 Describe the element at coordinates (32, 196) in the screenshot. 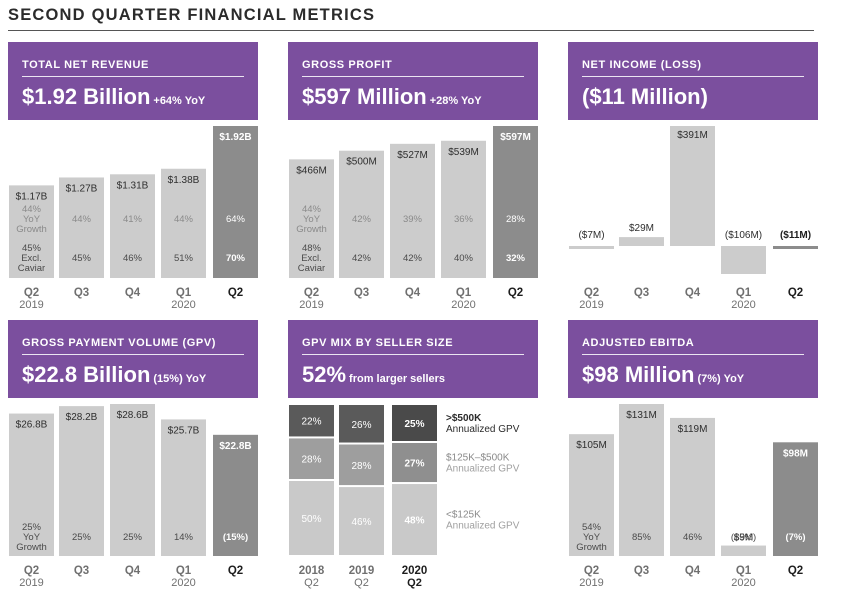

I see `value-label-0: $1.17B` at that location.